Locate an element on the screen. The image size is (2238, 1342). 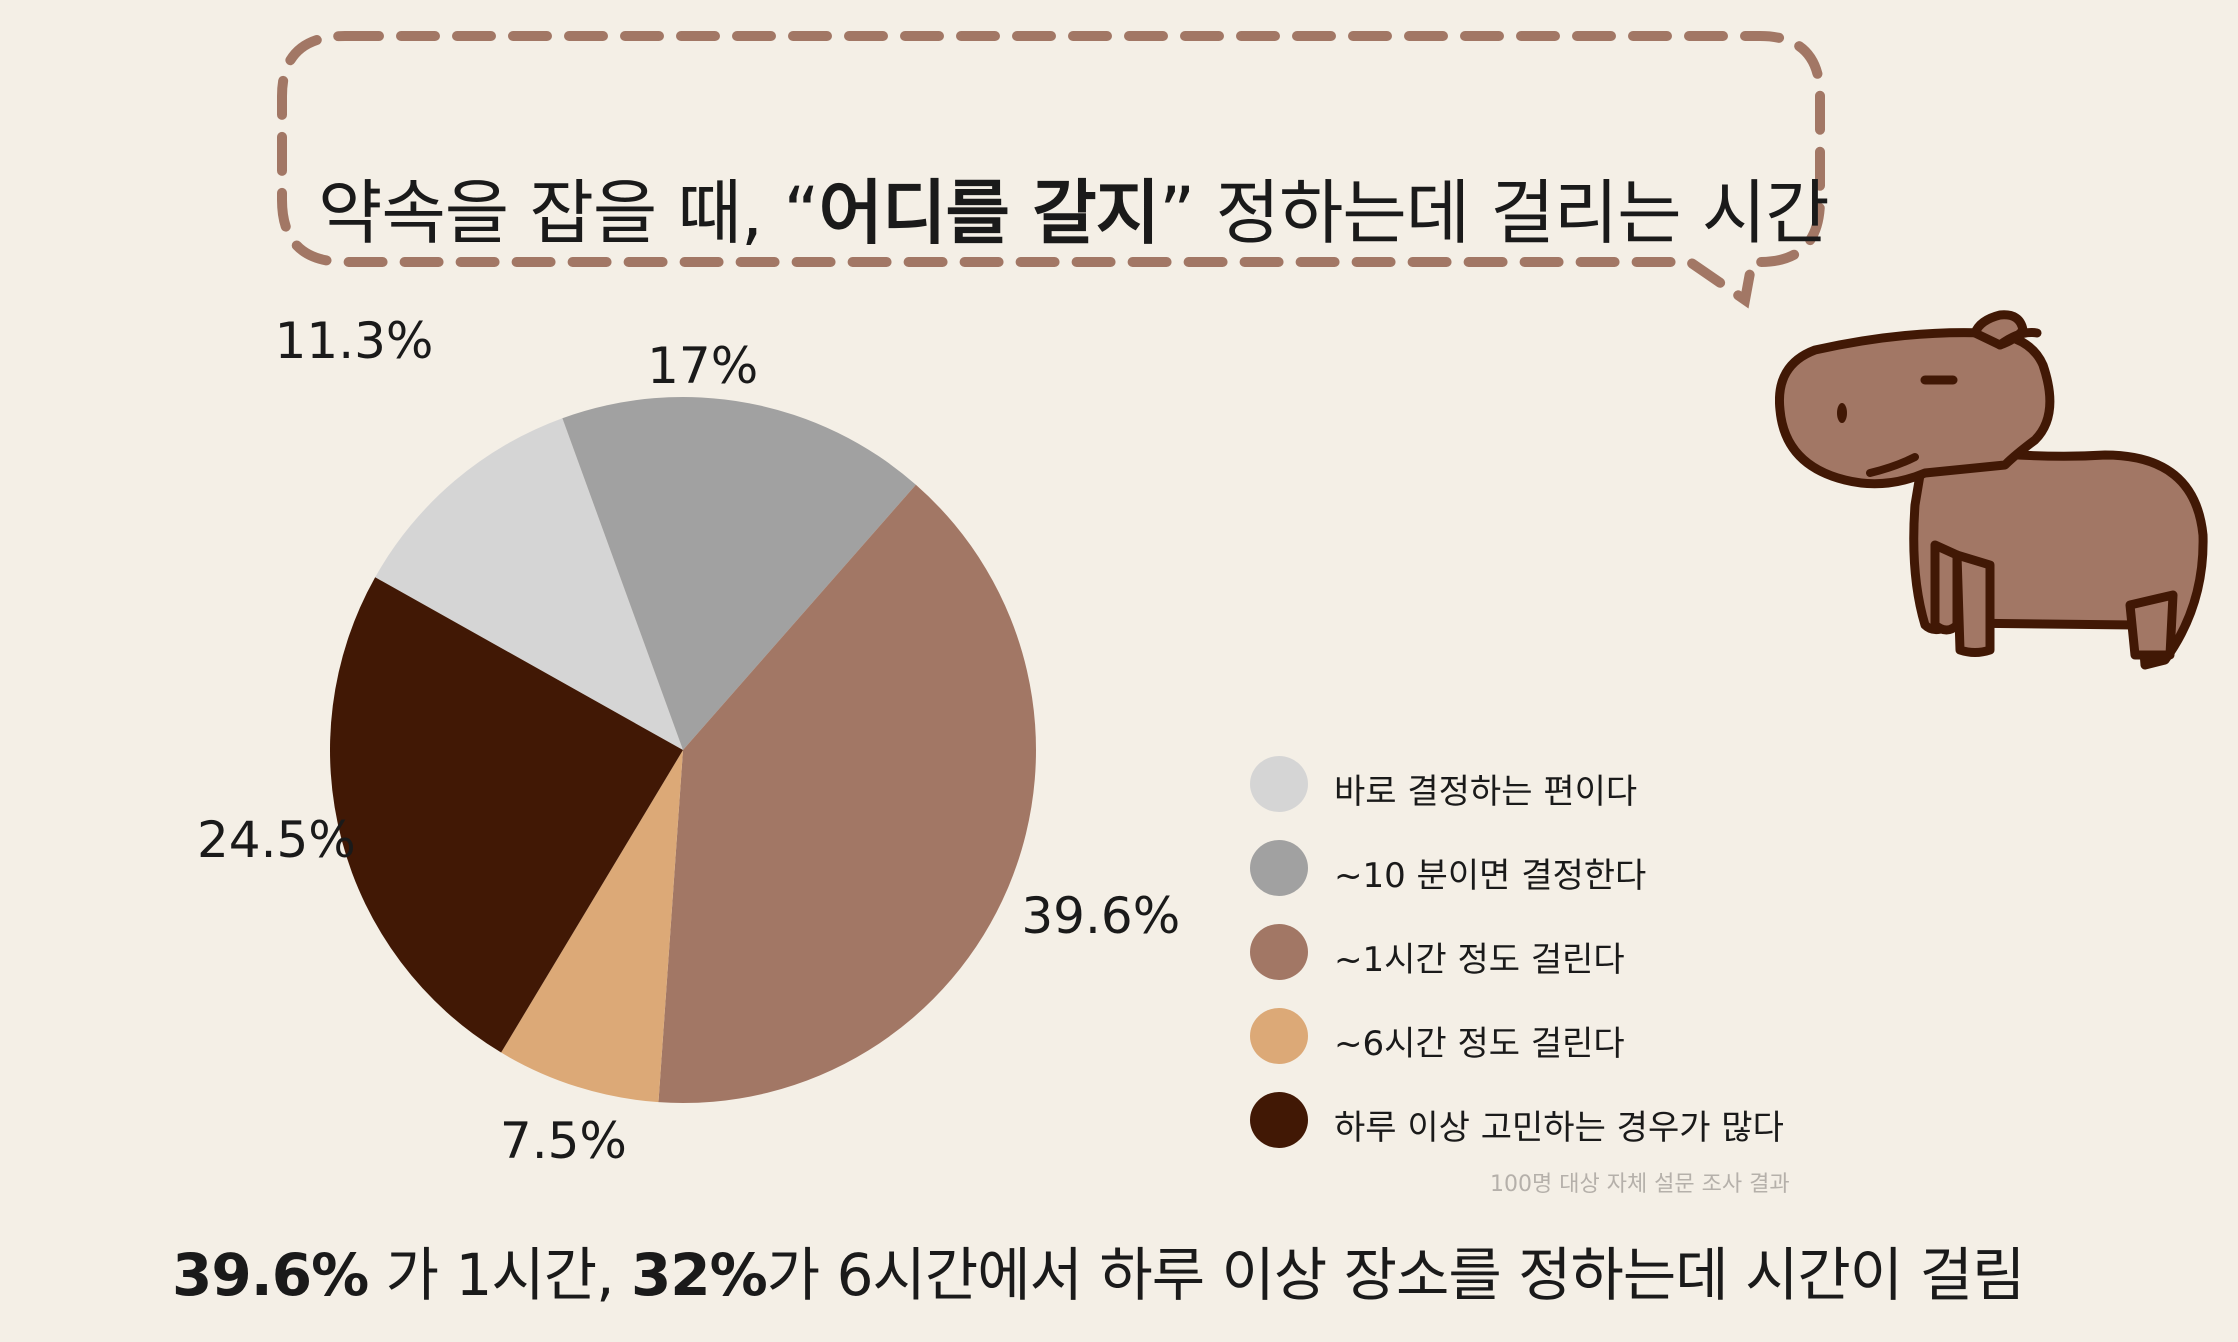
legend-label: ~1시간 정도 걸린다 is located at coordinates (1479, 960).